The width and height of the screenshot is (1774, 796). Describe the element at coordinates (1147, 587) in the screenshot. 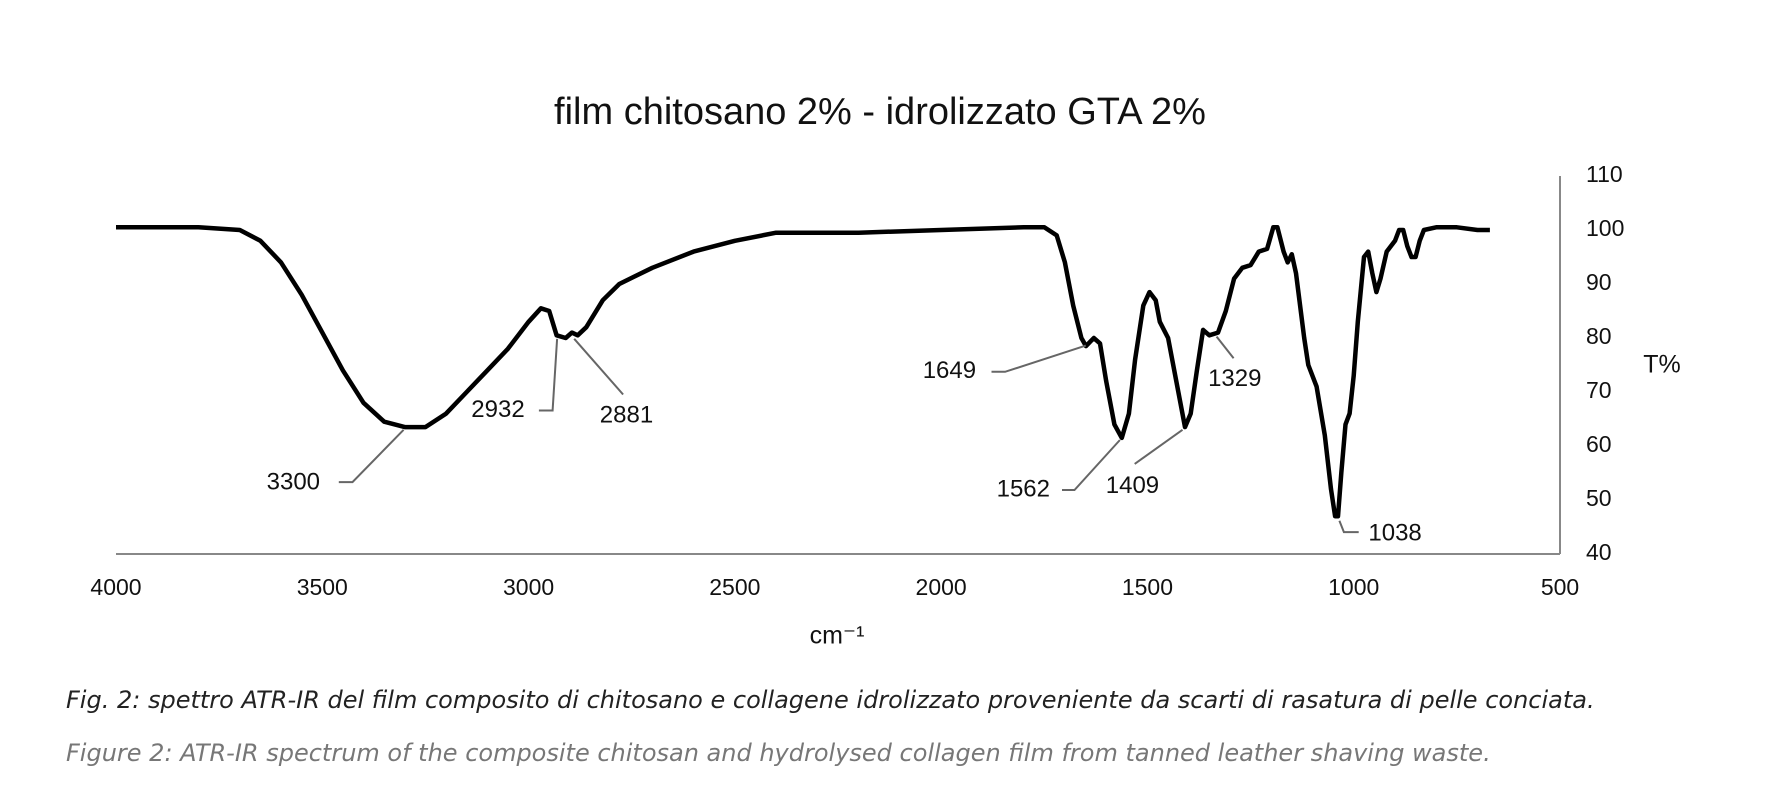

I see `x-tick-label: 1500` at that location.